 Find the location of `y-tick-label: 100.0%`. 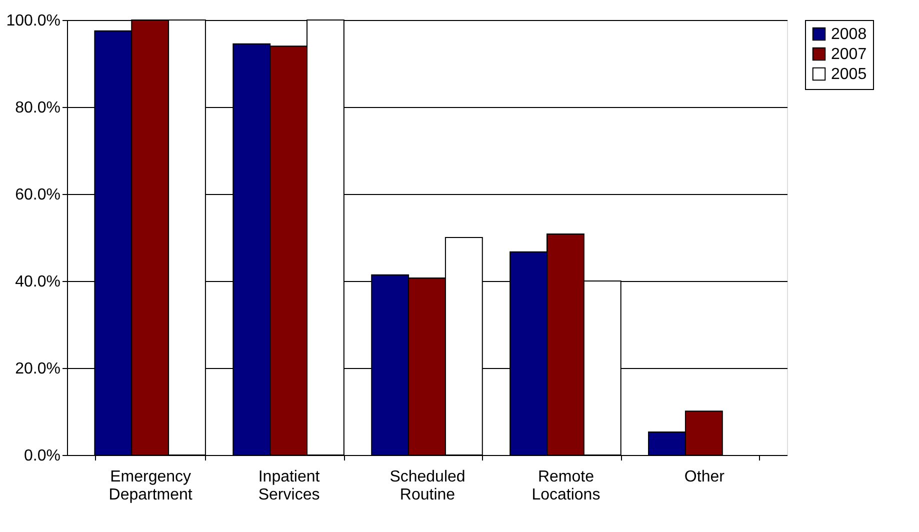

y-tick-label: 100.0% is located at coordinates (33, 21).